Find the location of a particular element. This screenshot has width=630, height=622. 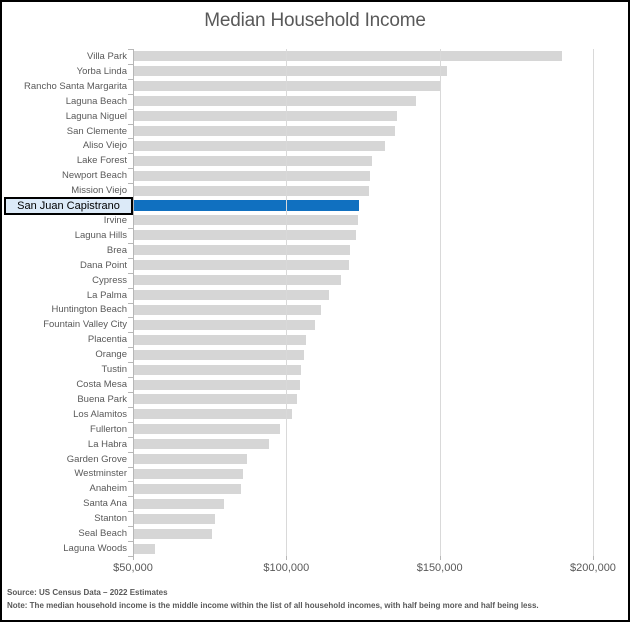

category-label: Cypress is located at coordinates (109, 280).